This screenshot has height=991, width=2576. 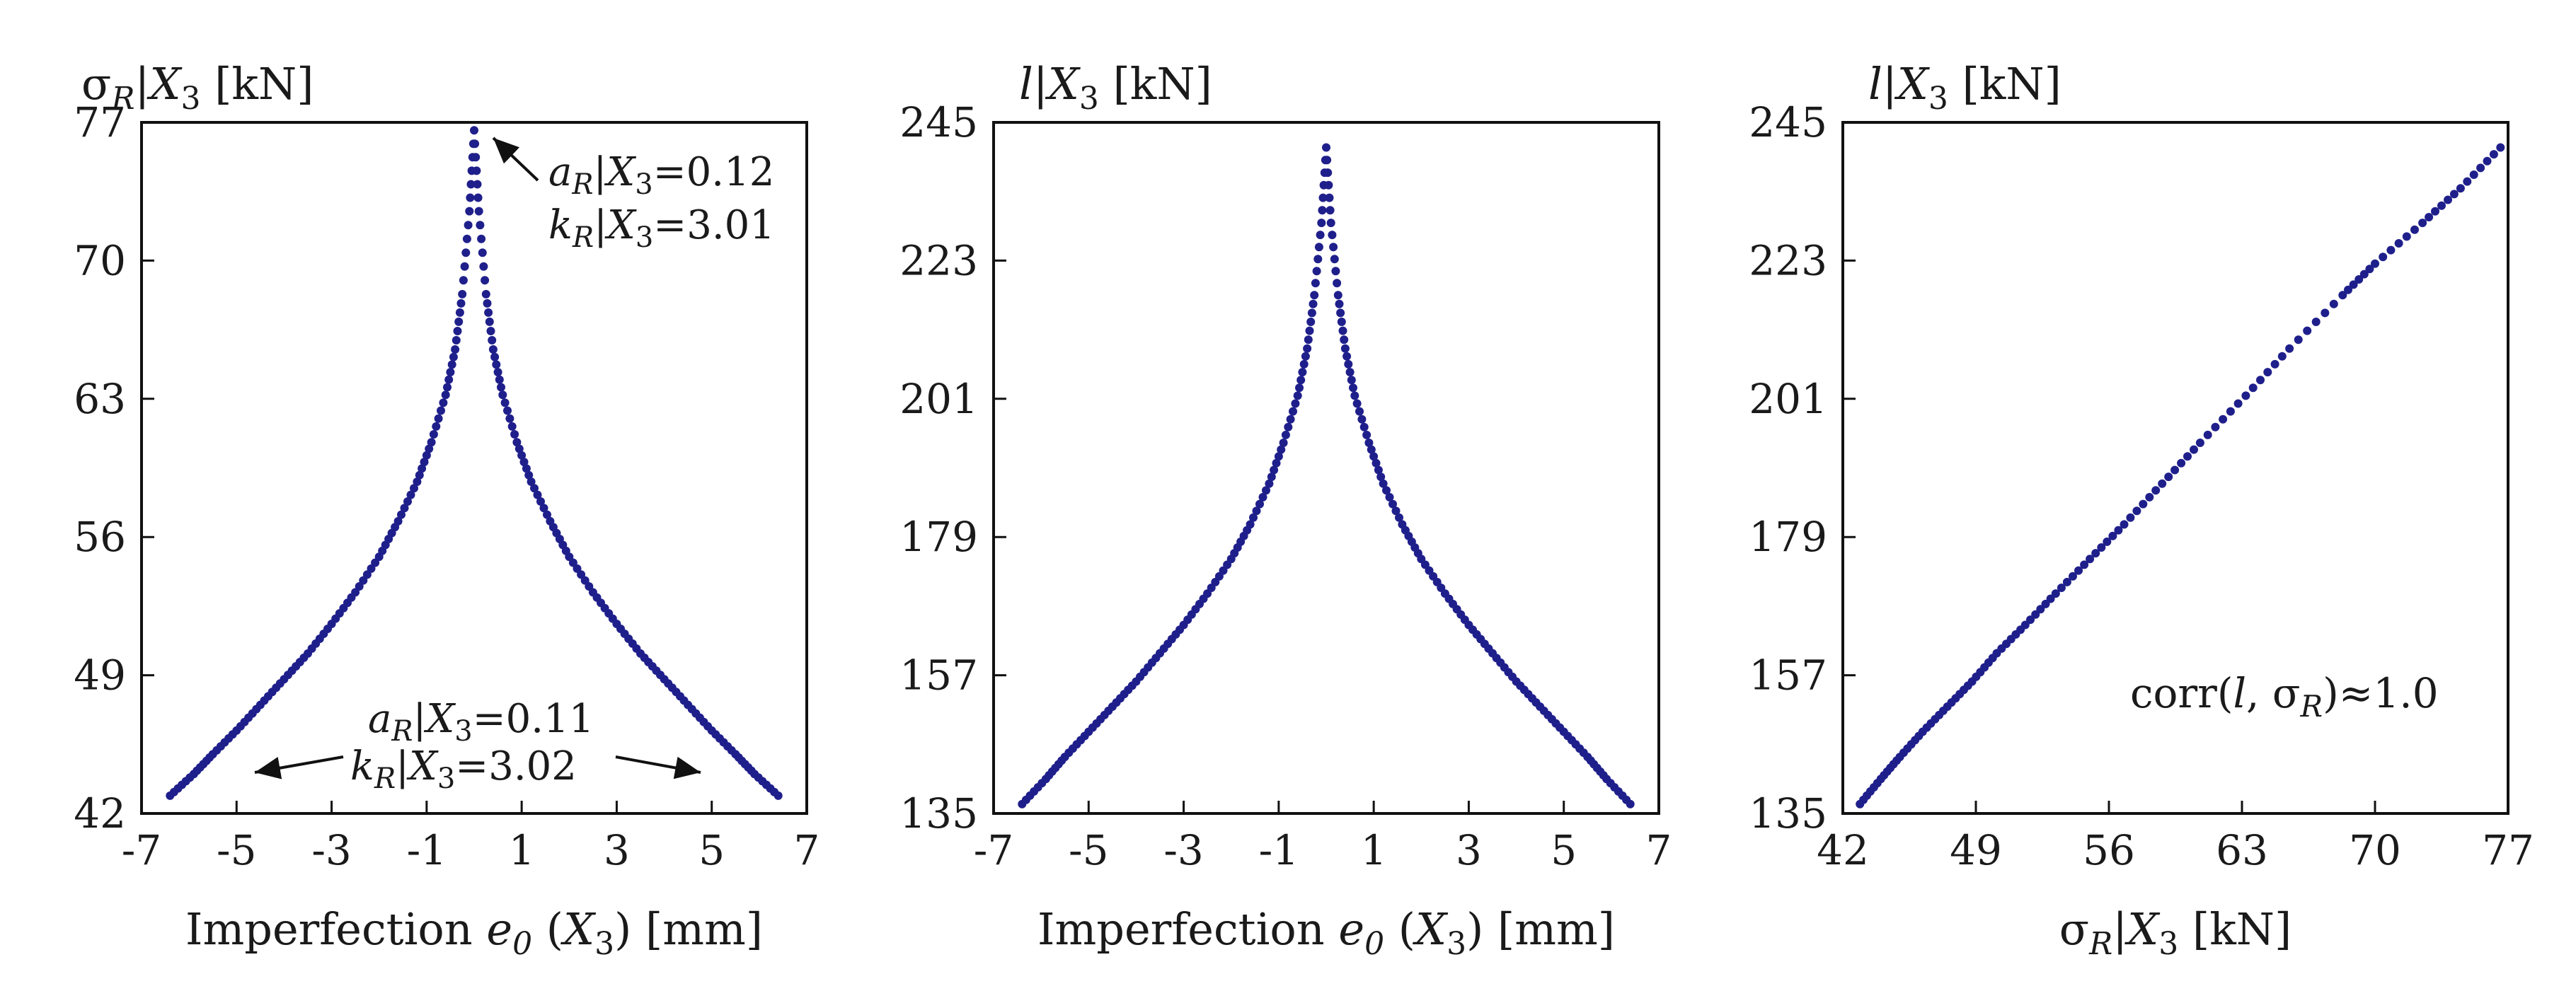 I want to click on x-tick-label: 1, so click(x=1374, y=850).